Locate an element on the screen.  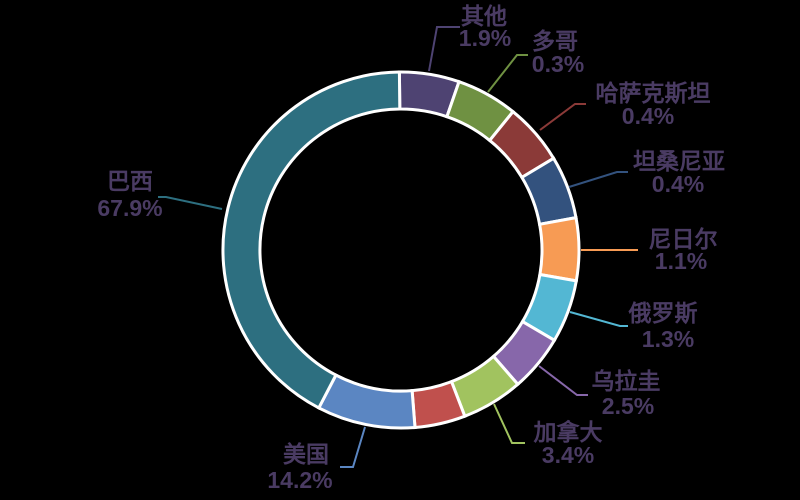
slice-label-other: 其他 1.9% is located at coordinates (485, 27).